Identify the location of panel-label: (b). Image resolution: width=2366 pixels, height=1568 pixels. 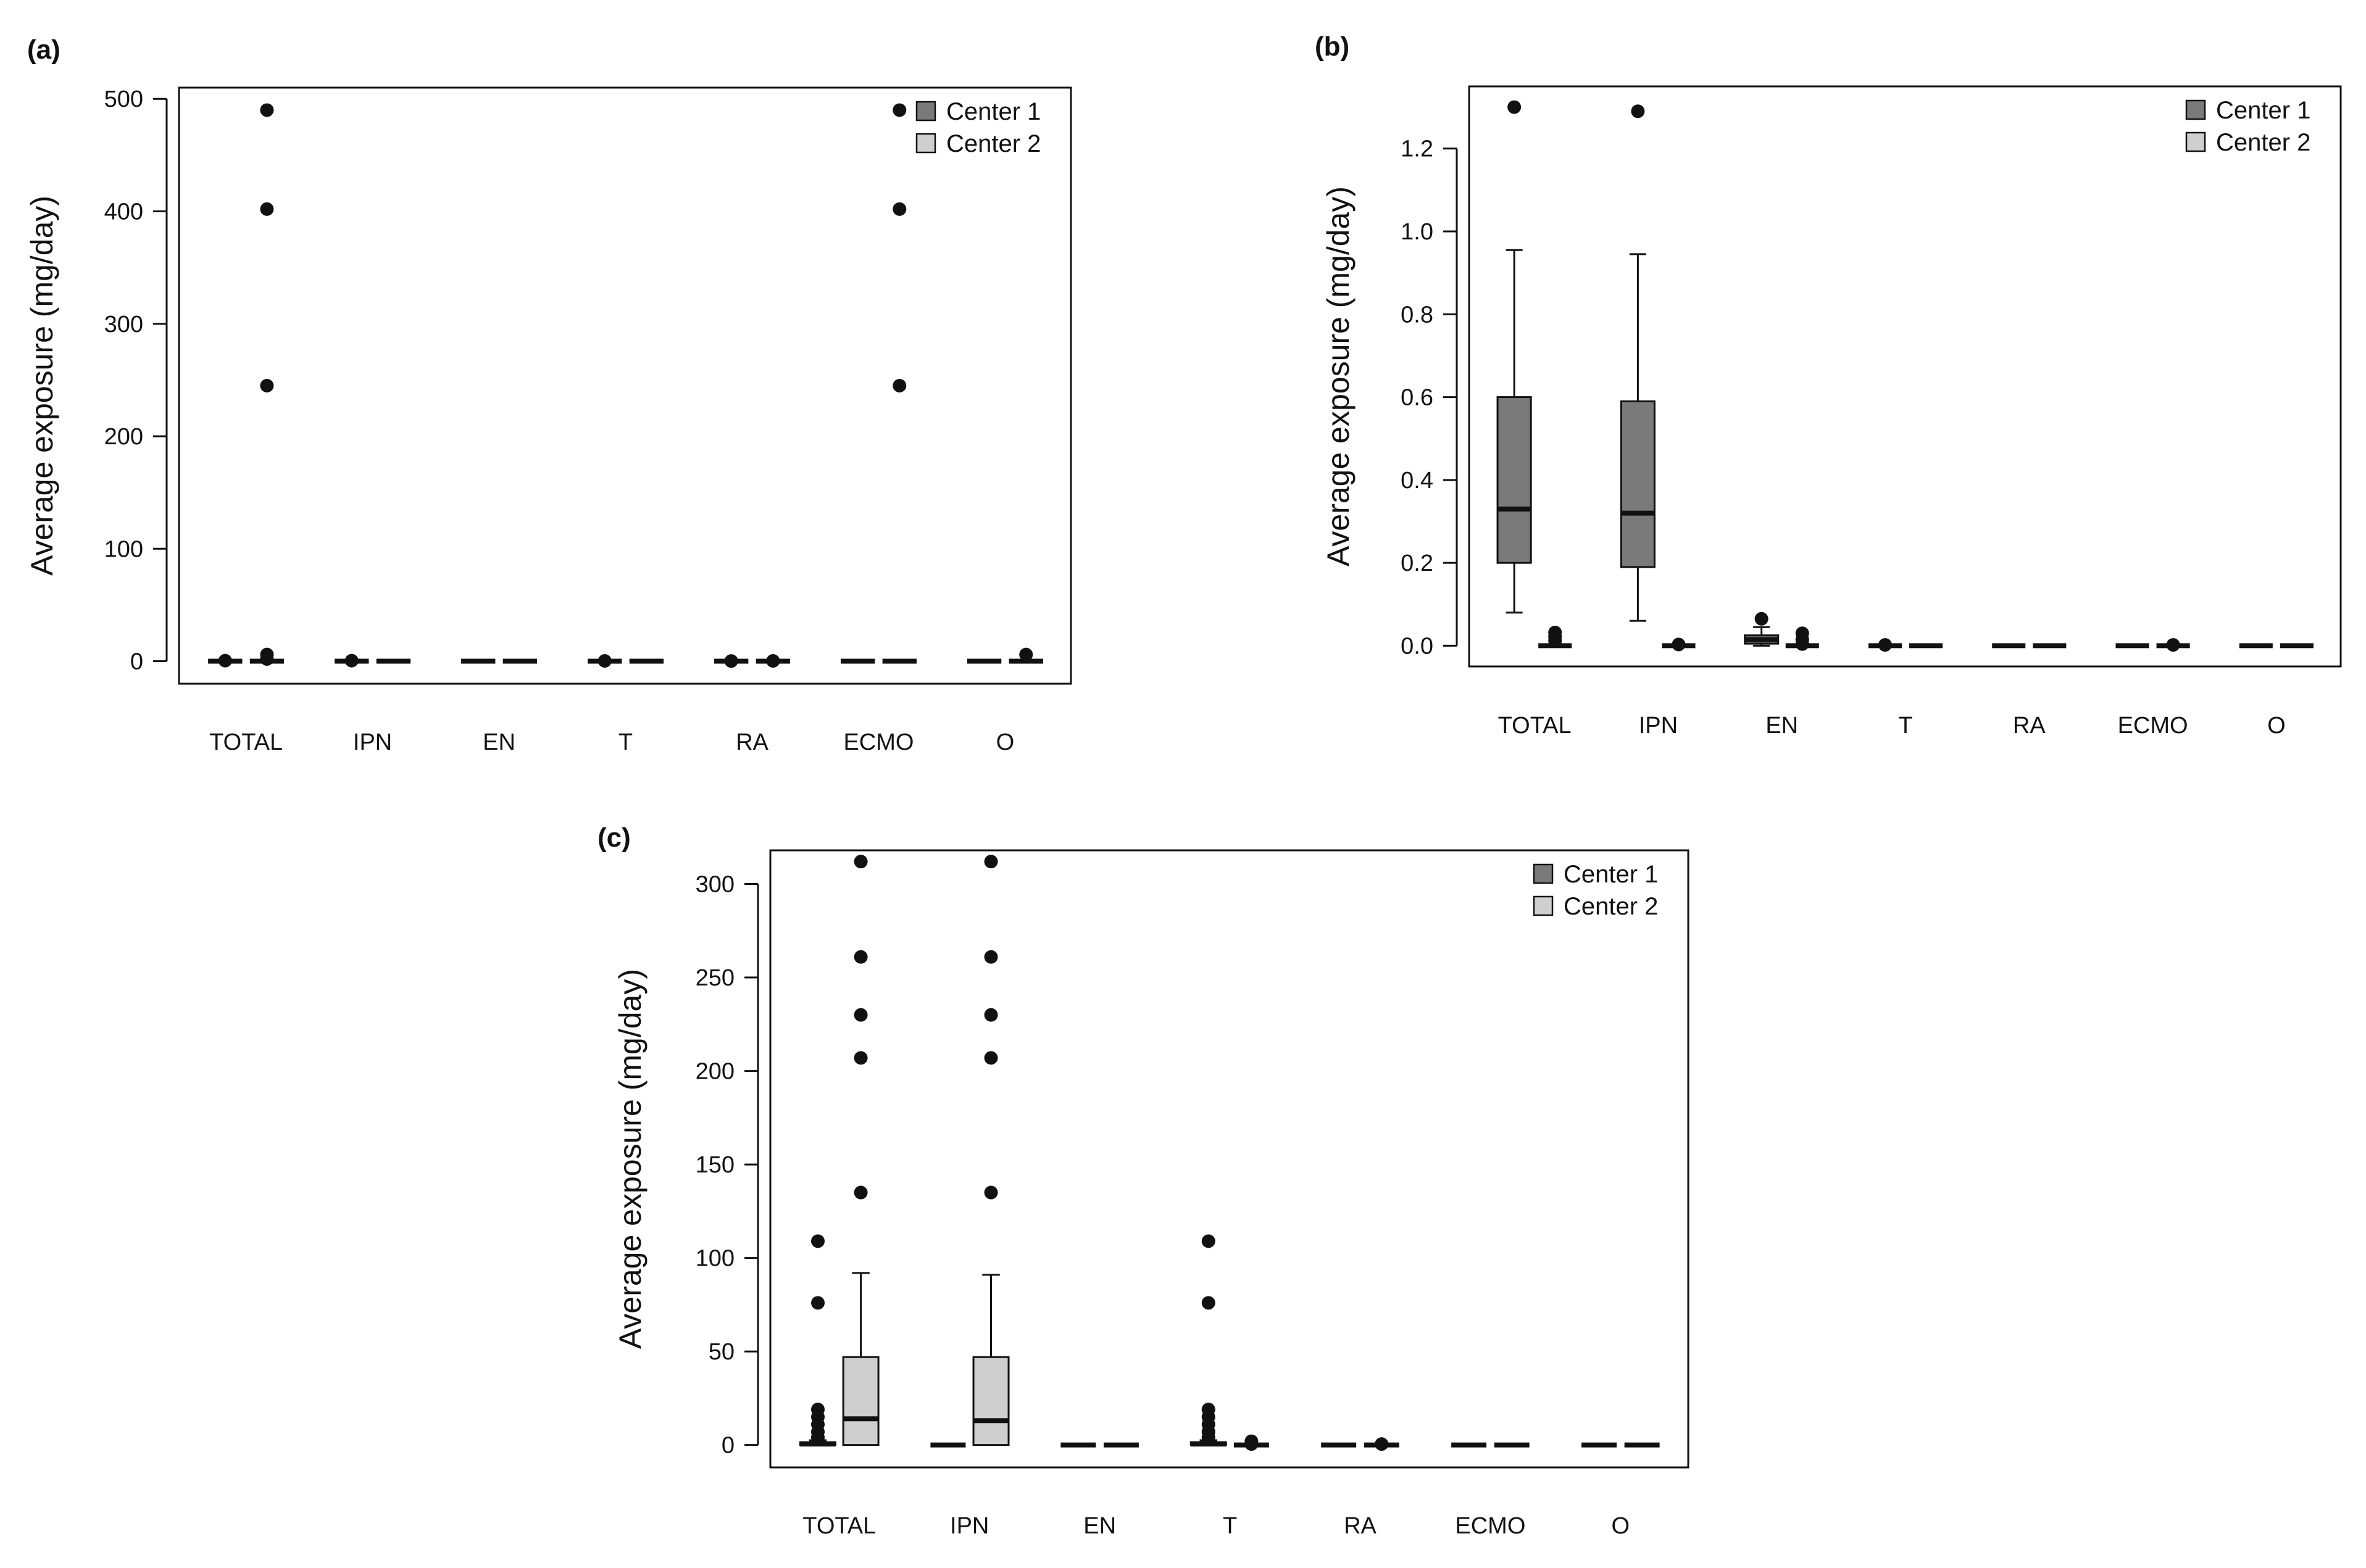
(1332, 46).